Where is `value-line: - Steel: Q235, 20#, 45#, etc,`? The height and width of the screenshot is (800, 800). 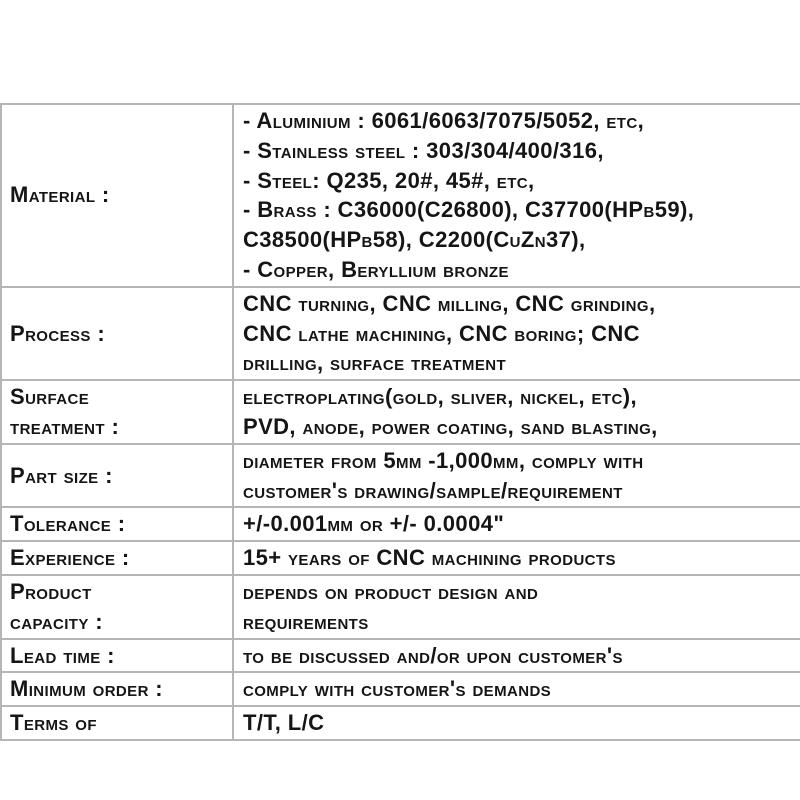
value-line: - Steel: Q235, 20#, 45#, etc, is located at coordinates (389, 180).